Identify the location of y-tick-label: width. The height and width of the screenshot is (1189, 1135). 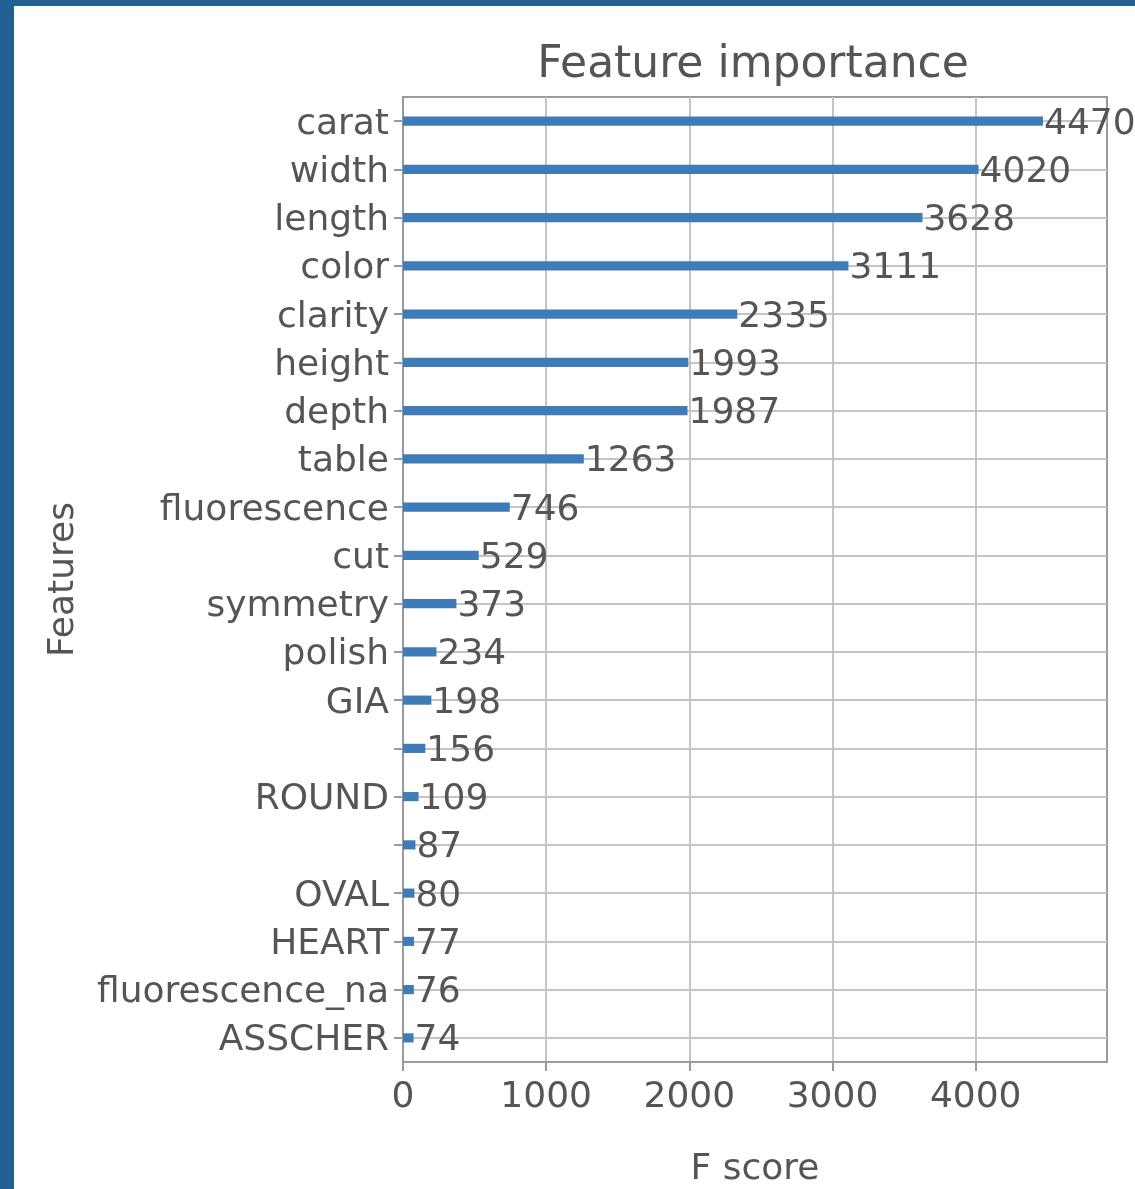
(339, 169).